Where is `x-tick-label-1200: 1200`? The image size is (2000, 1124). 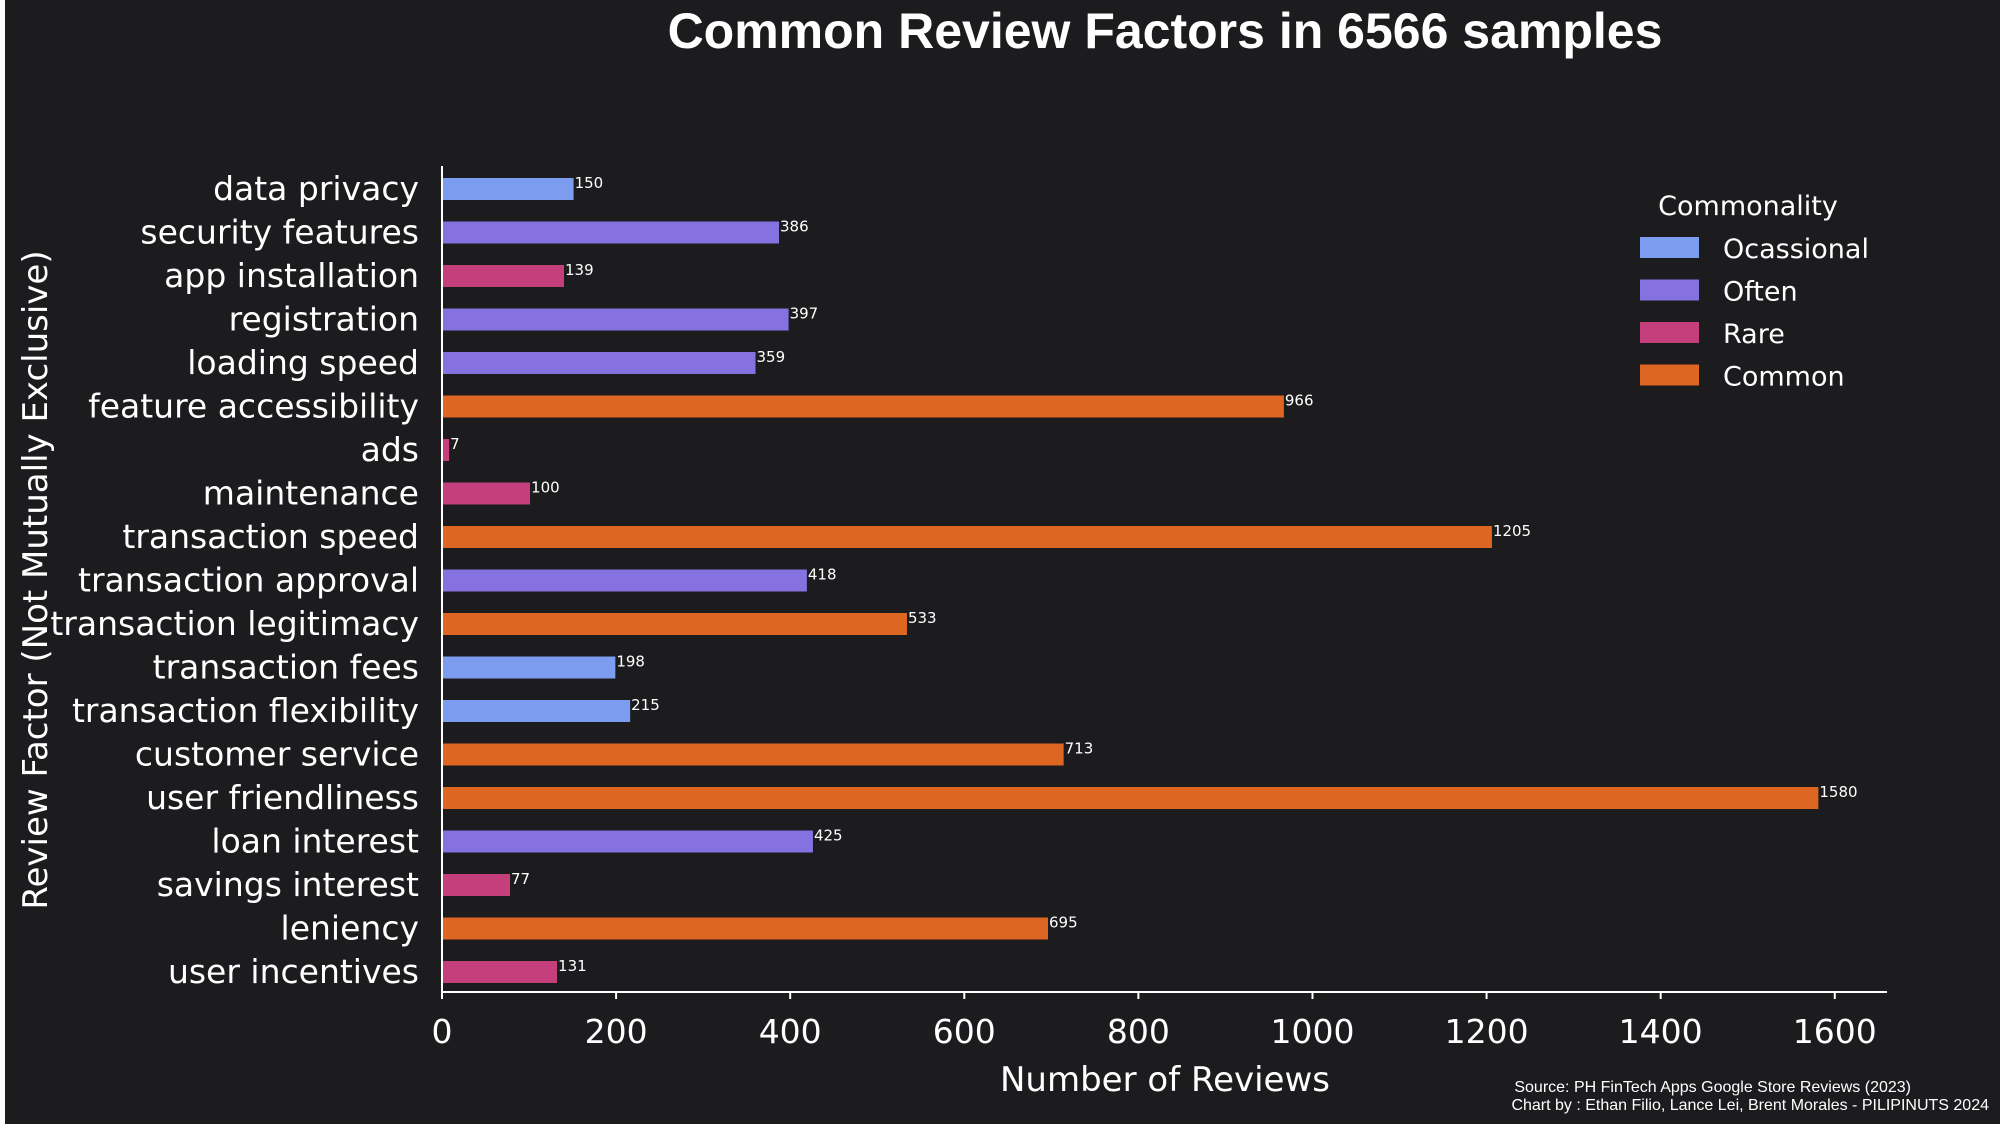 x-tick-label-1200: 1200 is located at coordinates (1487, 1031).